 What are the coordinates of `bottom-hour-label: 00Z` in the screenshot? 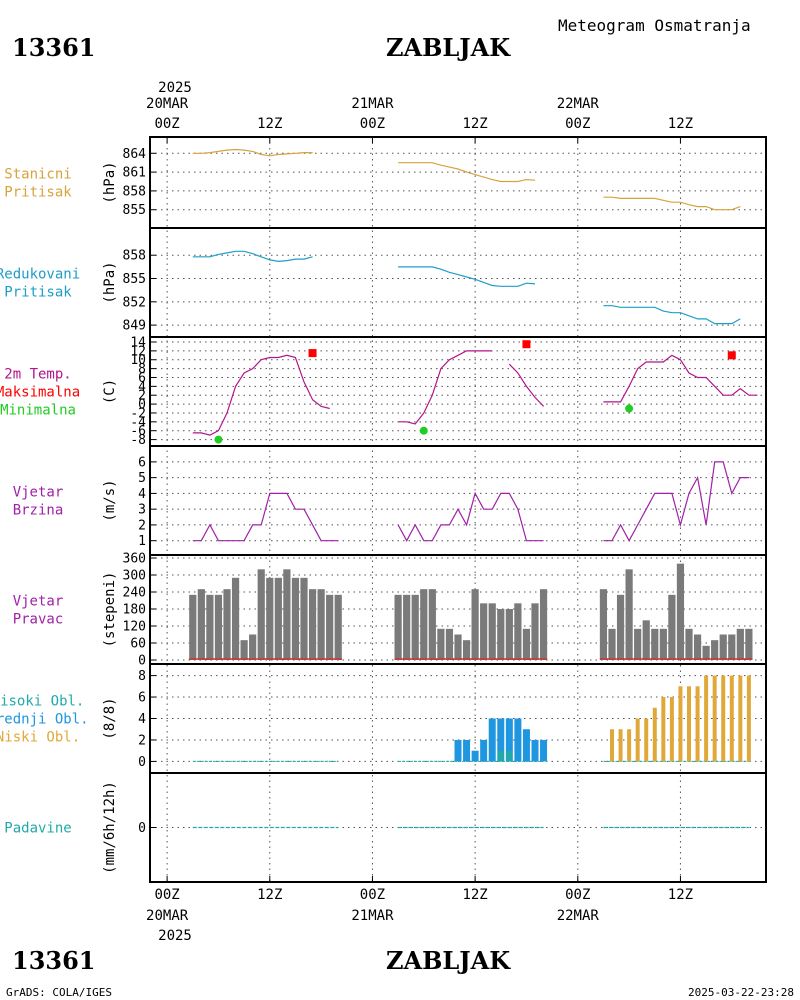 It's located at (166, 895).